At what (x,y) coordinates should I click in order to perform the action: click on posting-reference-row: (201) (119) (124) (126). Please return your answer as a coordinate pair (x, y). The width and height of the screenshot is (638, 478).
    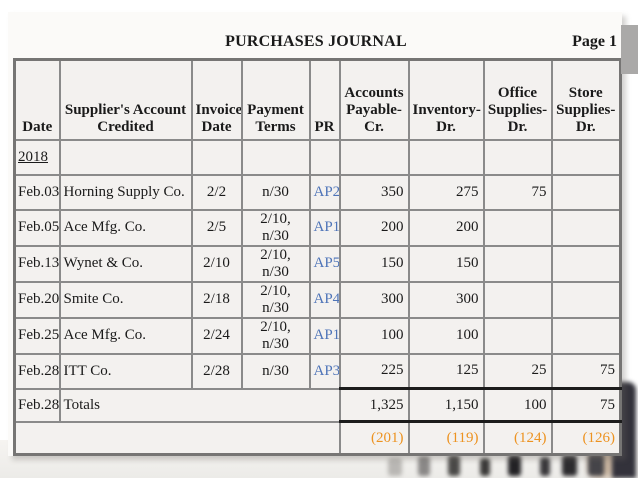
    Looking at the image, I should click on (317, 438).